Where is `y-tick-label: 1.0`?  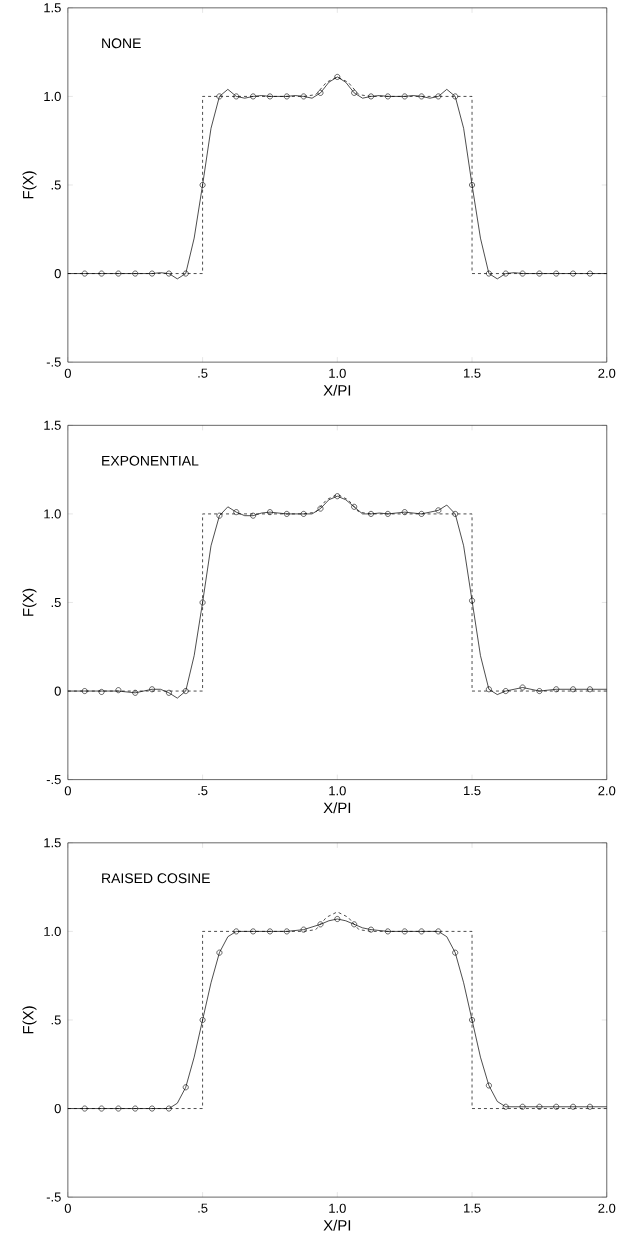 y-tick-label: 1.0 is located at coordinates (52, 514).